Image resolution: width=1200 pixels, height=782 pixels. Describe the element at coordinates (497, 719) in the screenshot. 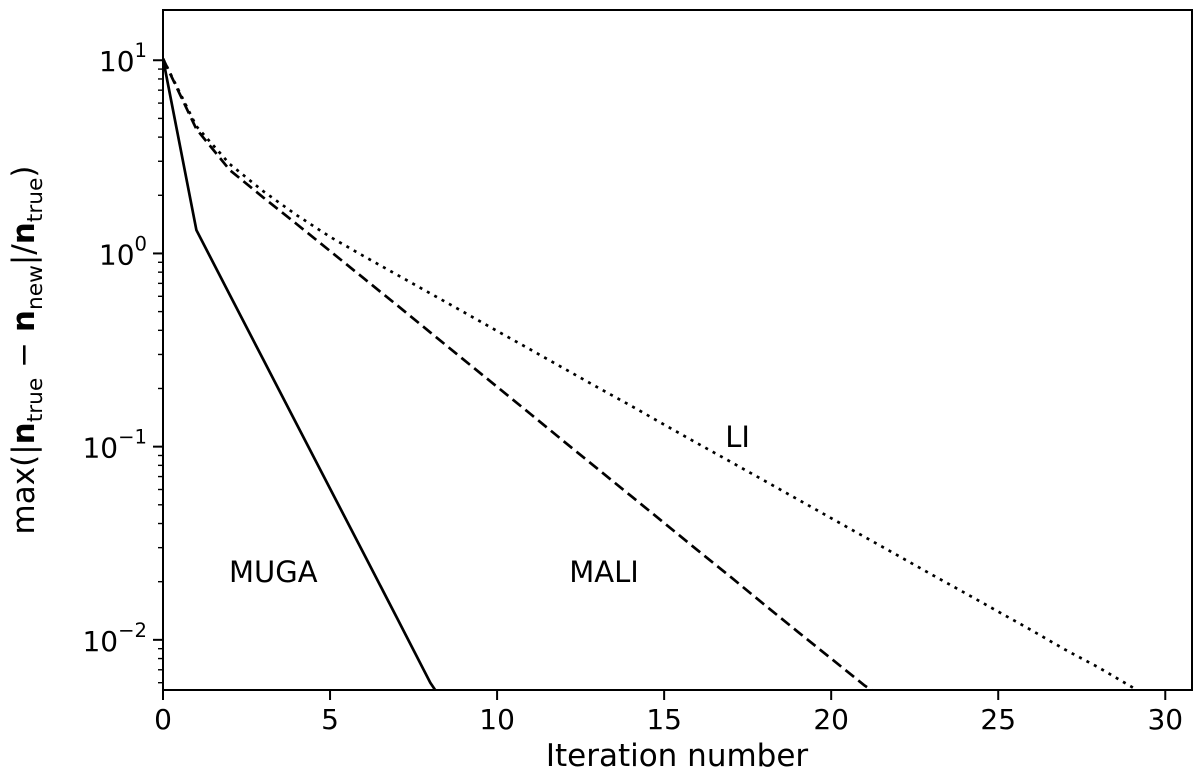

I see `x-tick-label: 10` at that location.